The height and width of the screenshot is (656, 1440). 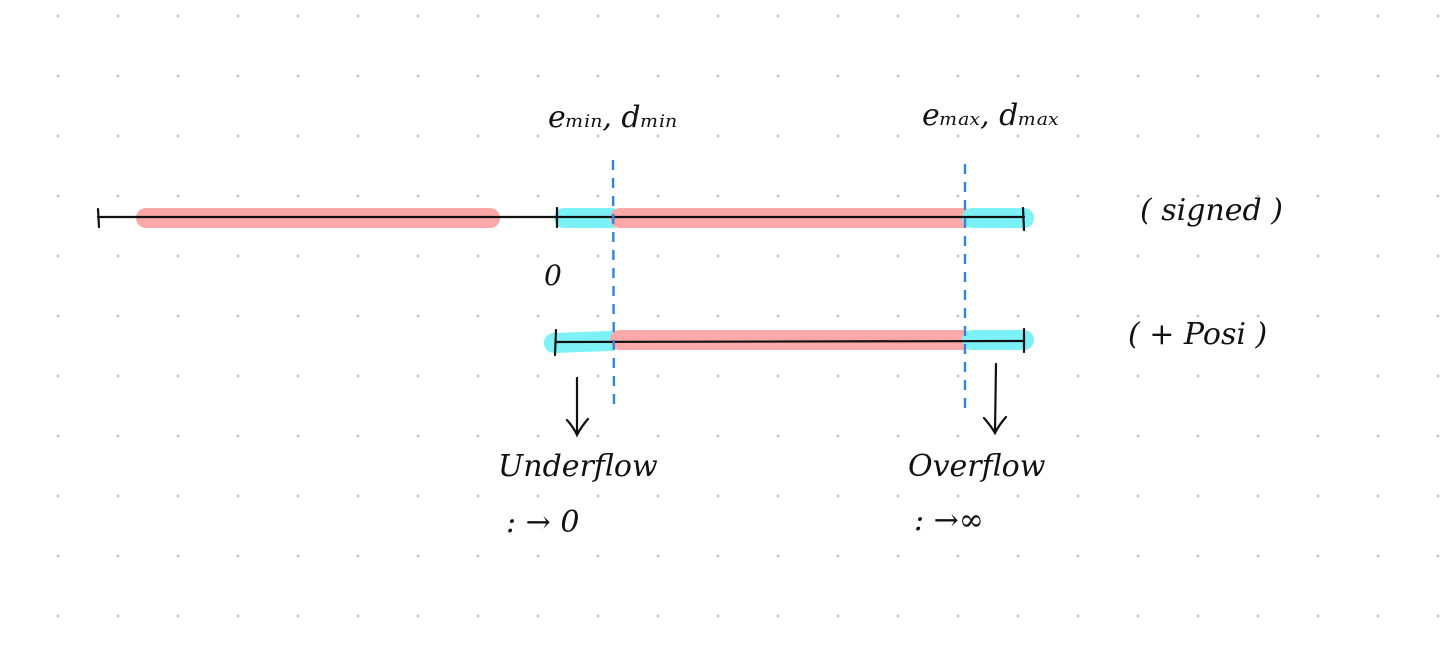 What do you see at coordinates (990, 115) in the screenshot?
I see `emax-dmax-label: eₘₐₓ, dₘₐₓ` at bounding box center [990, 115].